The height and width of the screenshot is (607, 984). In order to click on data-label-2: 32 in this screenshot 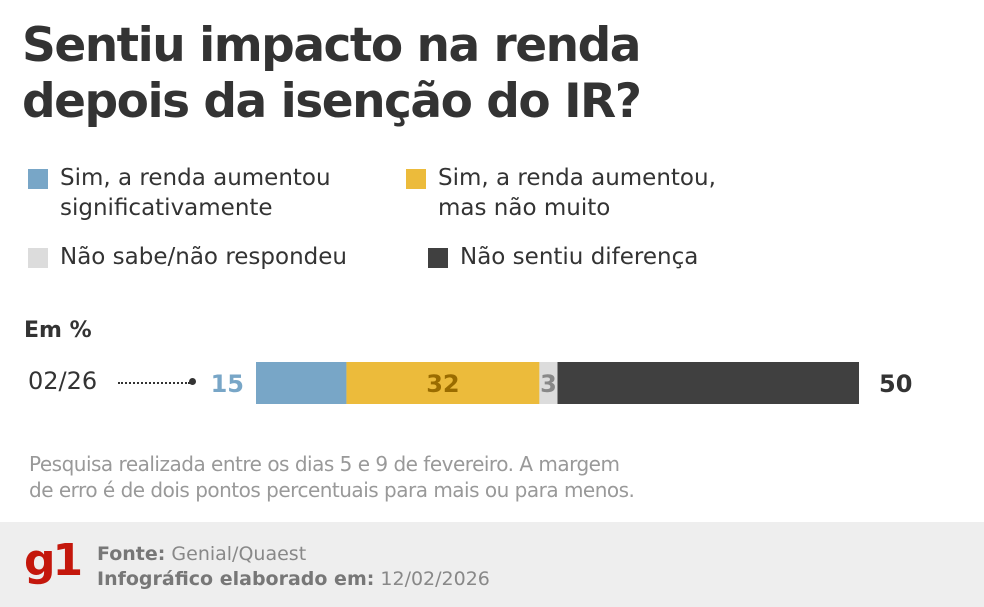, I will do `click(442, 384)`.